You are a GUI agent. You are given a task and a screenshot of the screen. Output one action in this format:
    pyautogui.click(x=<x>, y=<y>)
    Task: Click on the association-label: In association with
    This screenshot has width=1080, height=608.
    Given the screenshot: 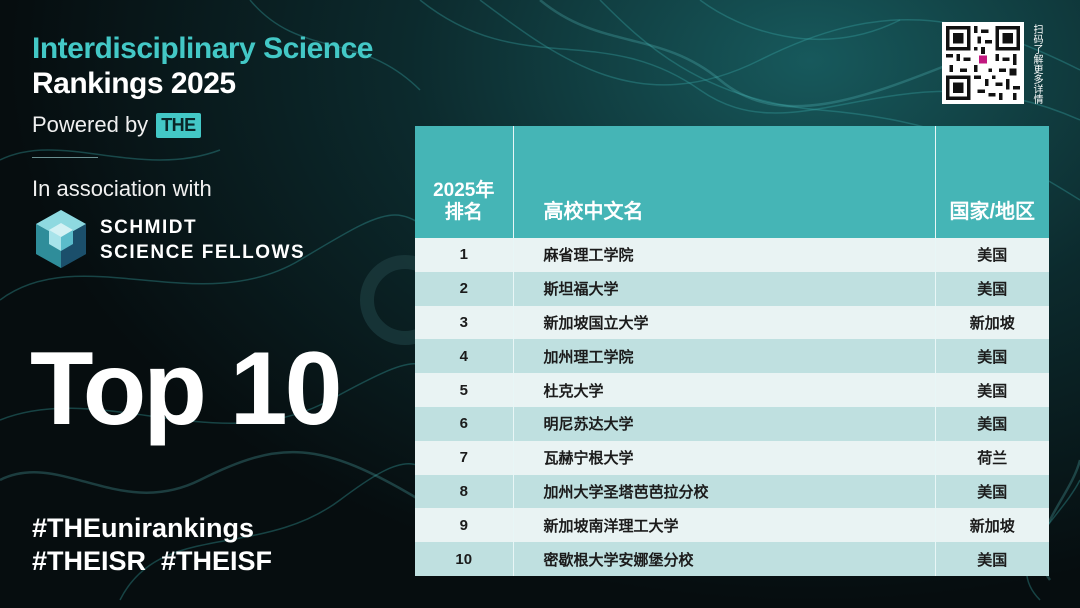 What is the action you would take?
    pyautogui.click(x=122, y=188)
    